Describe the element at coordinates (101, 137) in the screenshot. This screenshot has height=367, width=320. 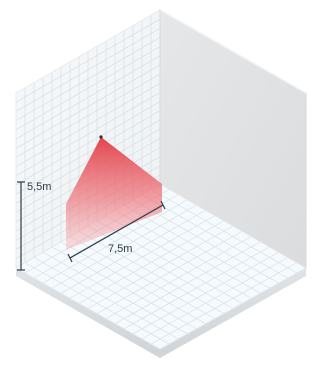
I see `sensor-point` at that location.